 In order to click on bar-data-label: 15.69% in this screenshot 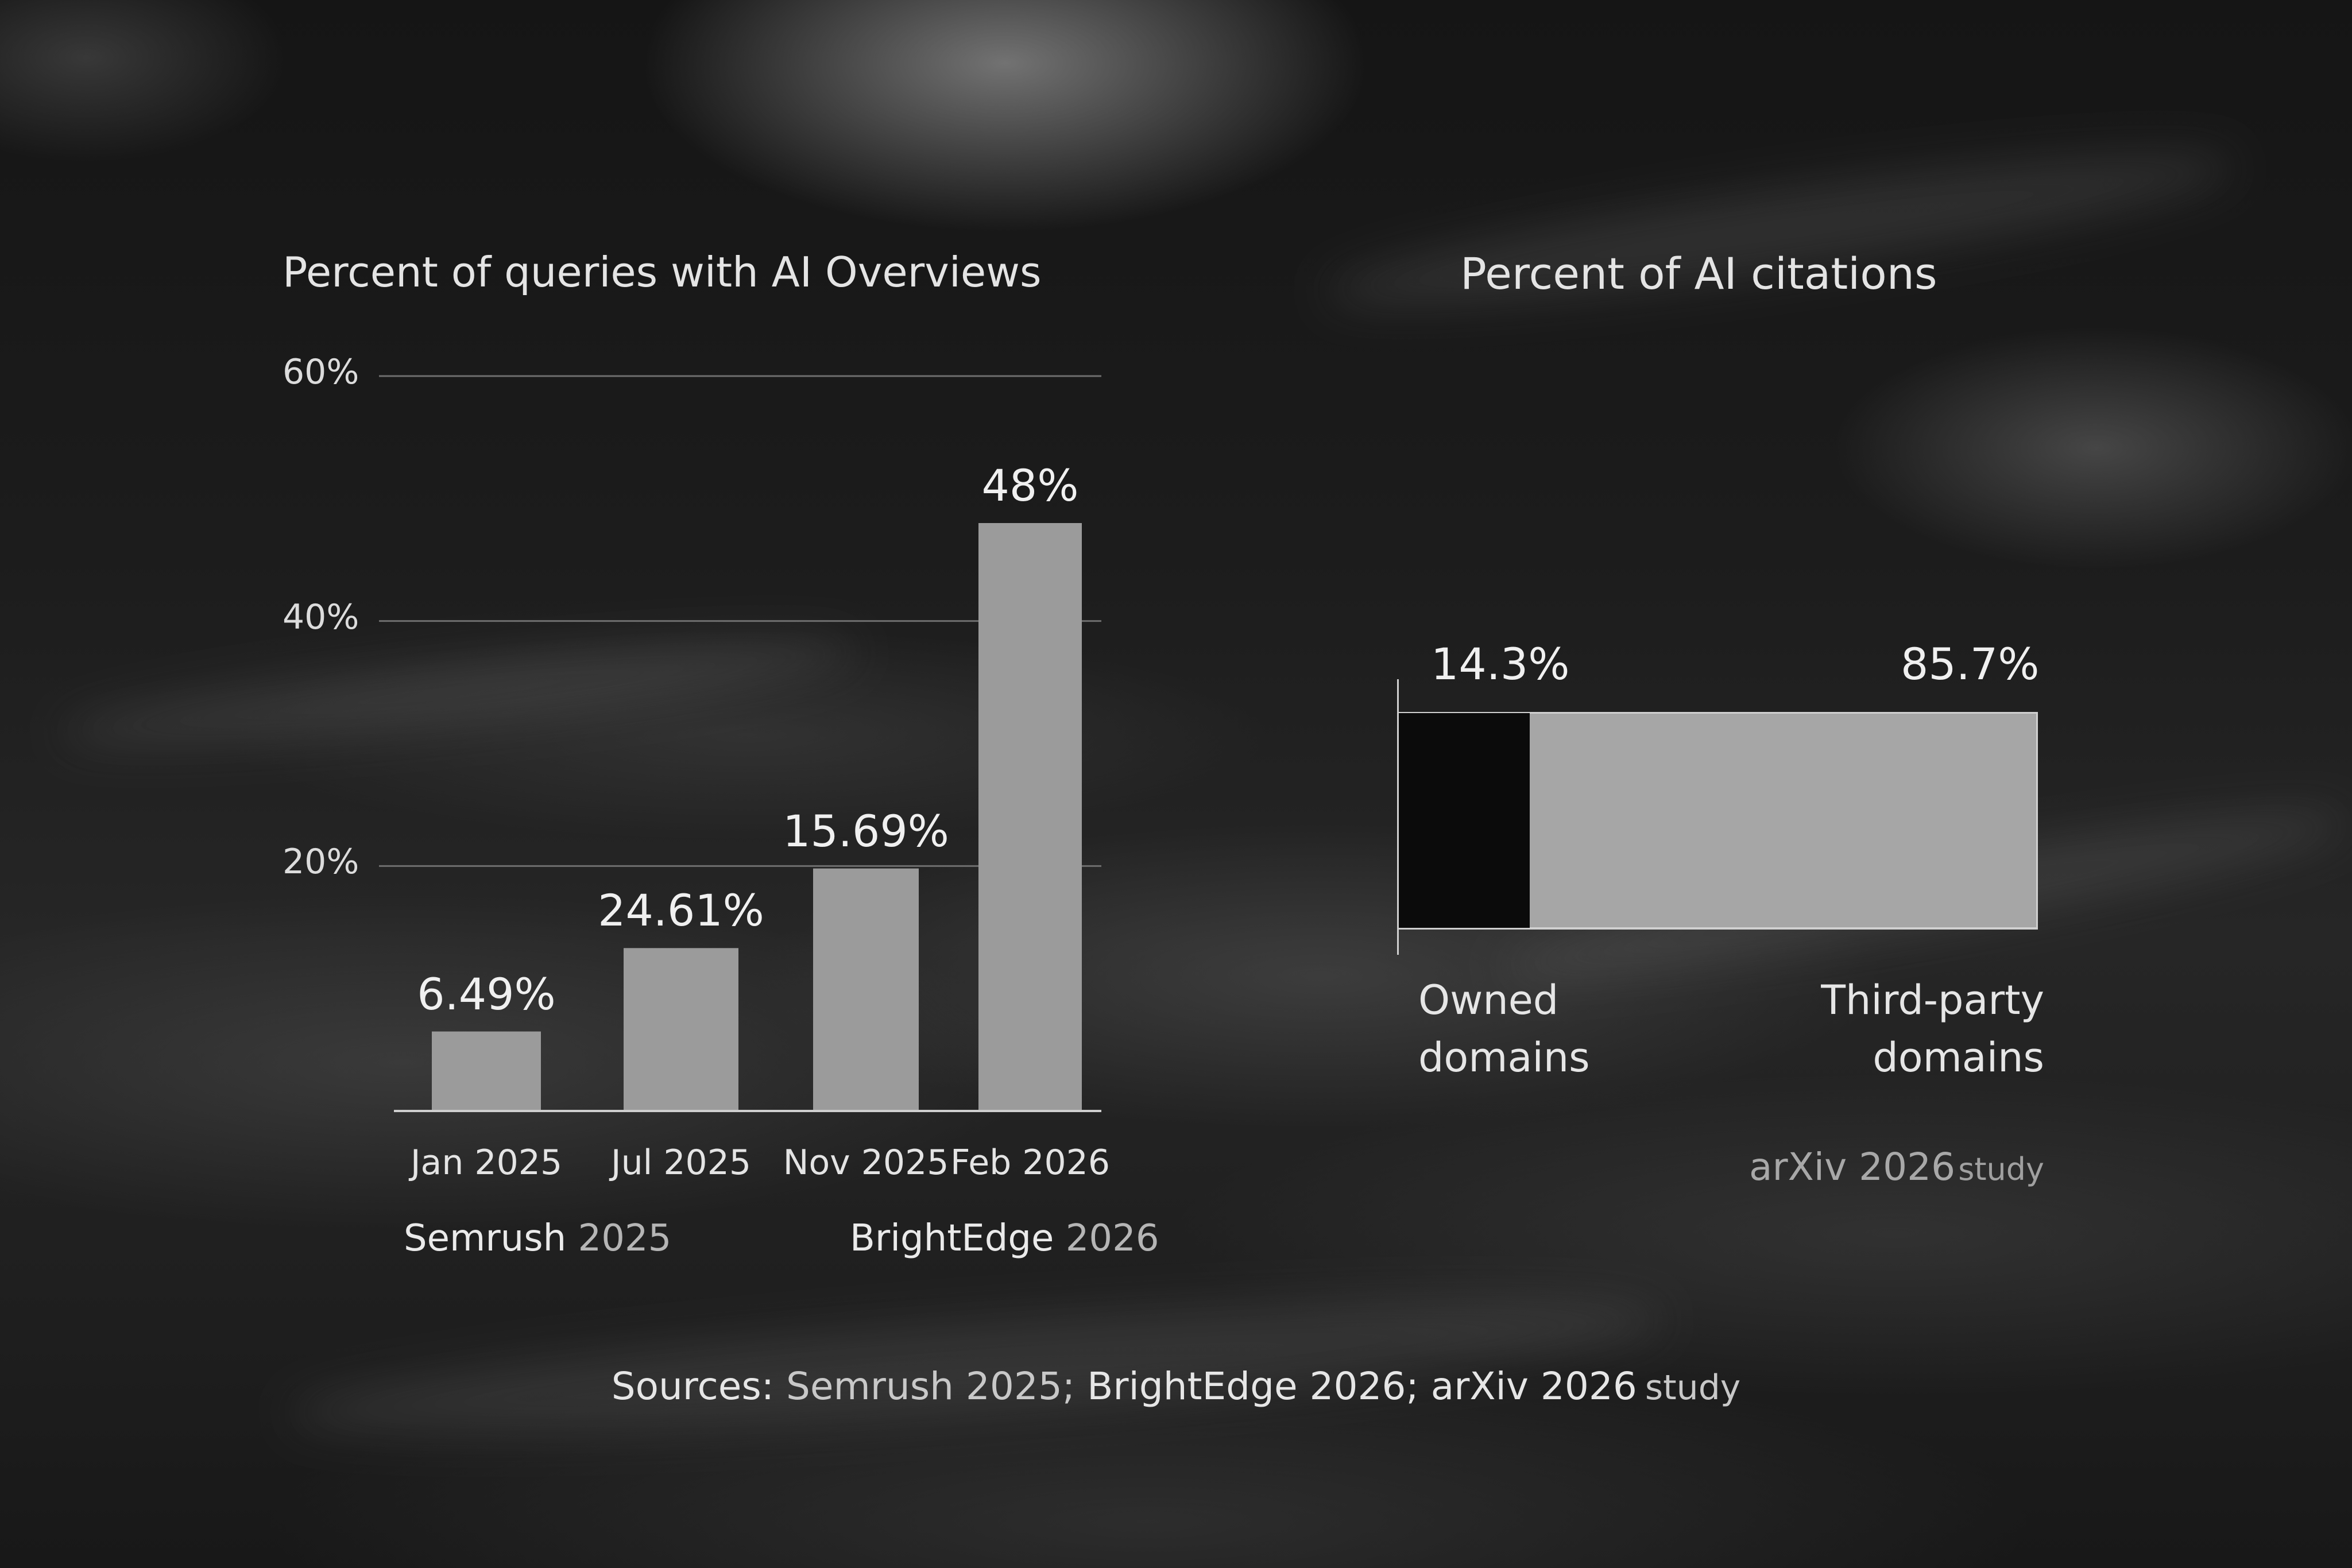, I will do `click(866, 831)`.